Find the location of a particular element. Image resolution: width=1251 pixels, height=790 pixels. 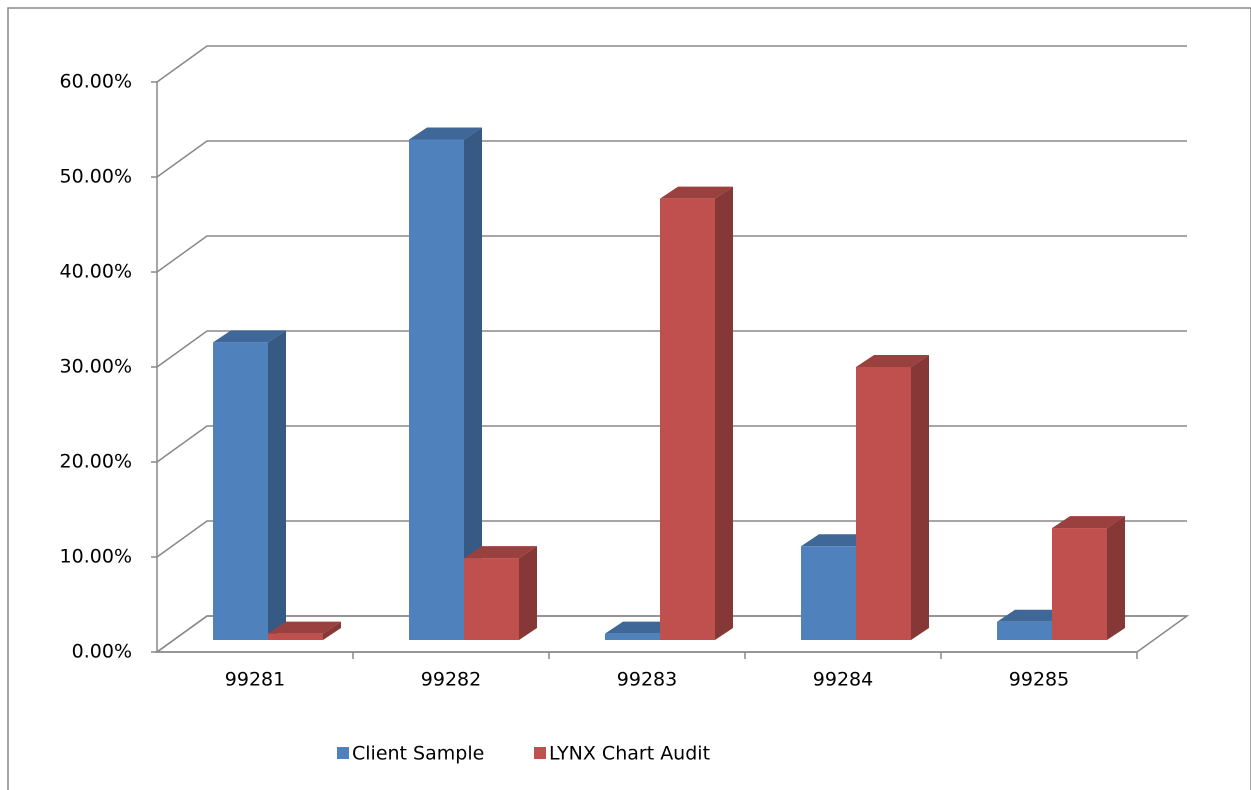

legend-label: LYNX Chart Audit is located at coordinates (629, 754).